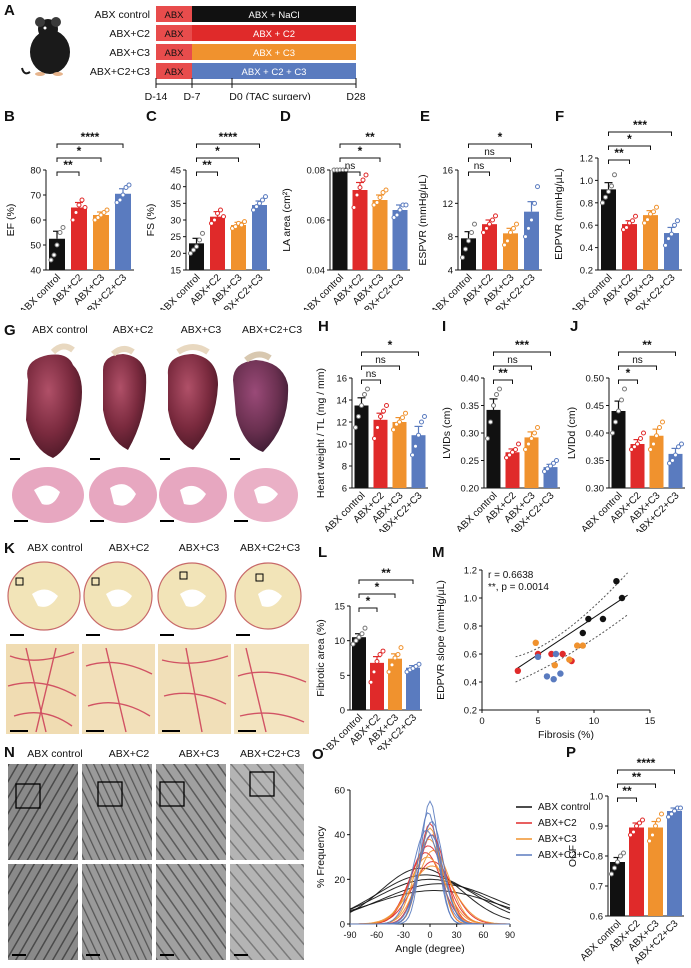  I want to click on y-tick-label: 0.35, so click(470, 406).